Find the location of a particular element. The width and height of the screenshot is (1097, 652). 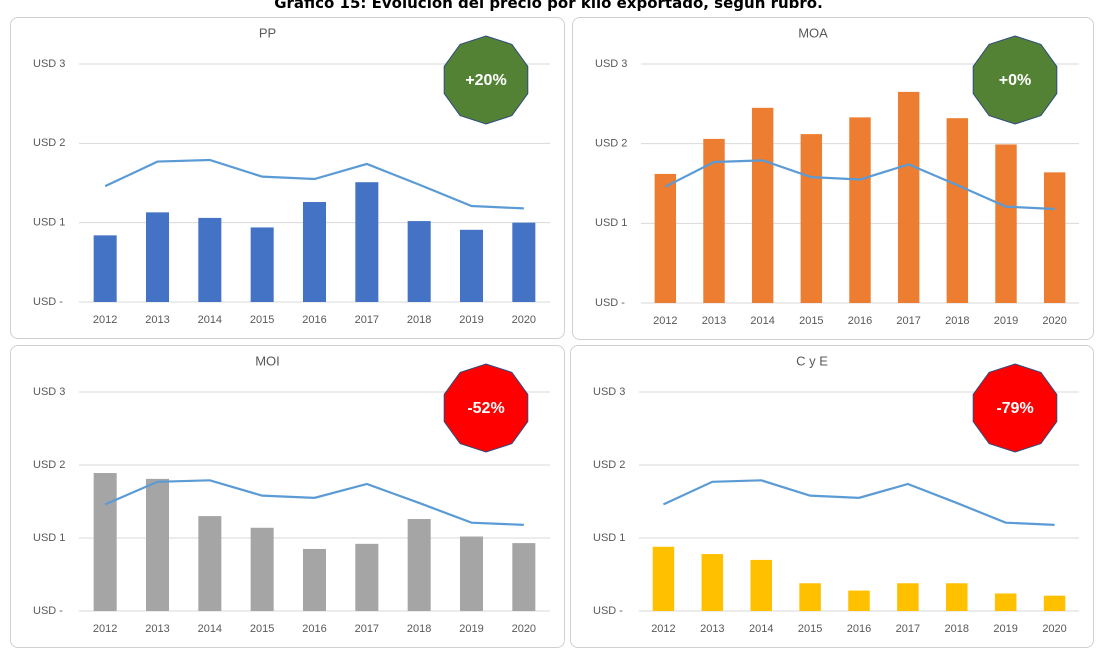

badge-text: +0% is located at coordinates (1015, 80).